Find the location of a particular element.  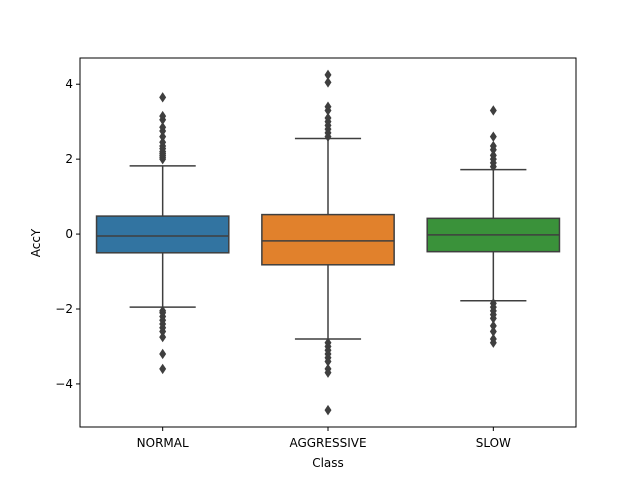

box-group-normal is located at coordinates (162, 233).